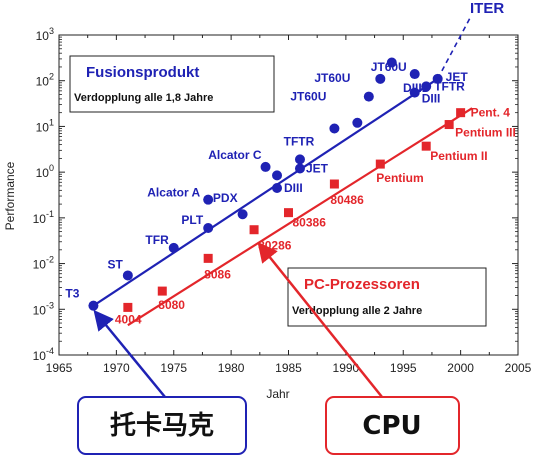  What do you see at coordinates (346, 368) in the screenshot?
I see `x-tick-label: 1990` at bounding box center [346, 368].